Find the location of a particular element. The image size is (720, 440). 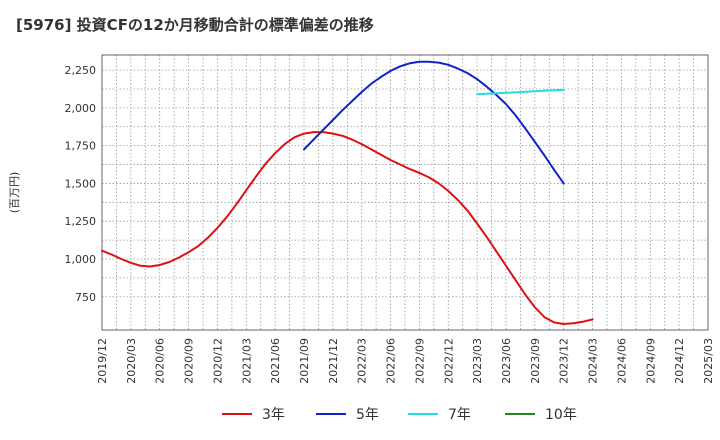

y-tick-label: 750 is located at coordinates (85, 297).